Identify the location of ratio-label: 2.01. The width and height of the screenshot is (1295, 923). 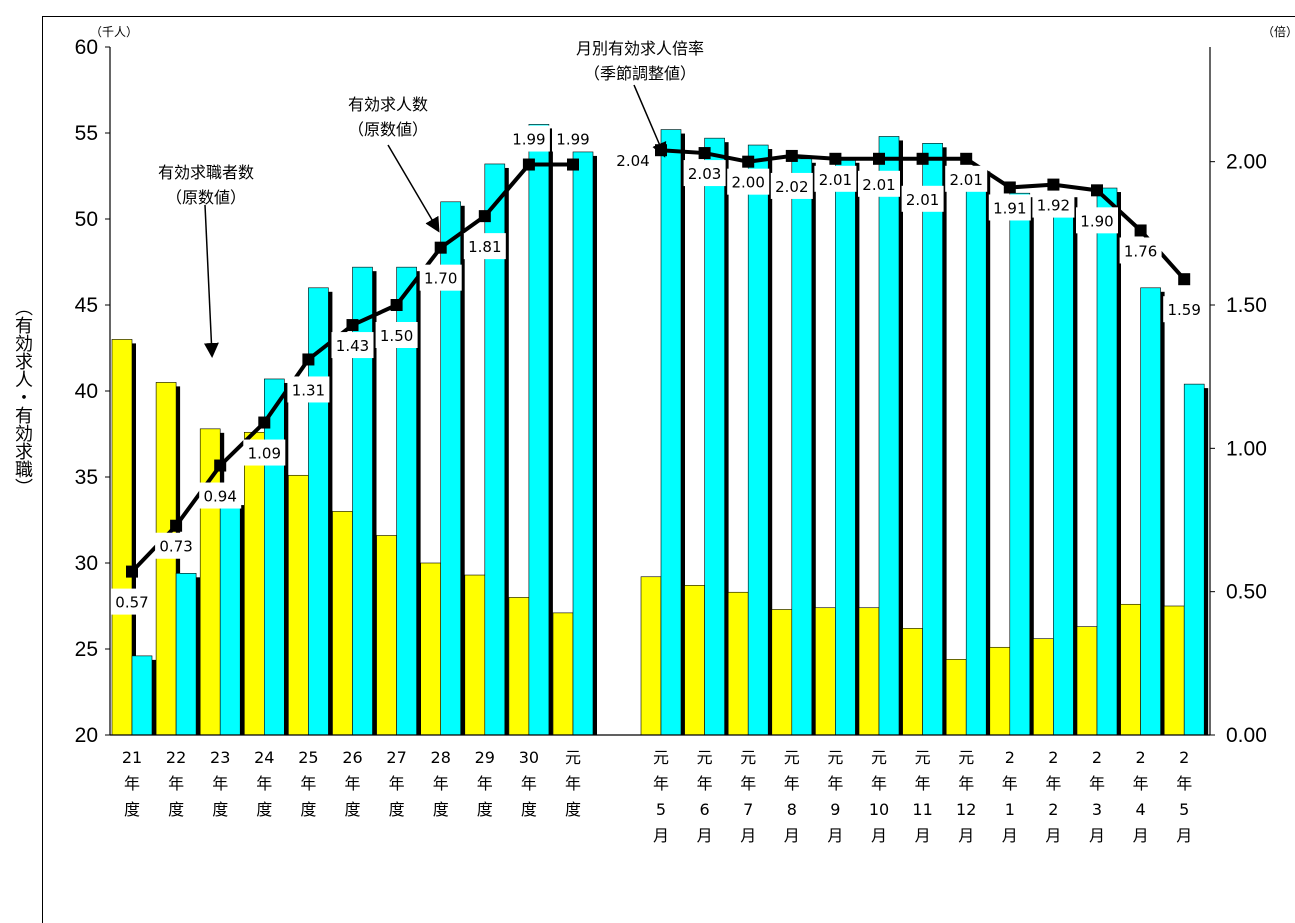
(965, 180).